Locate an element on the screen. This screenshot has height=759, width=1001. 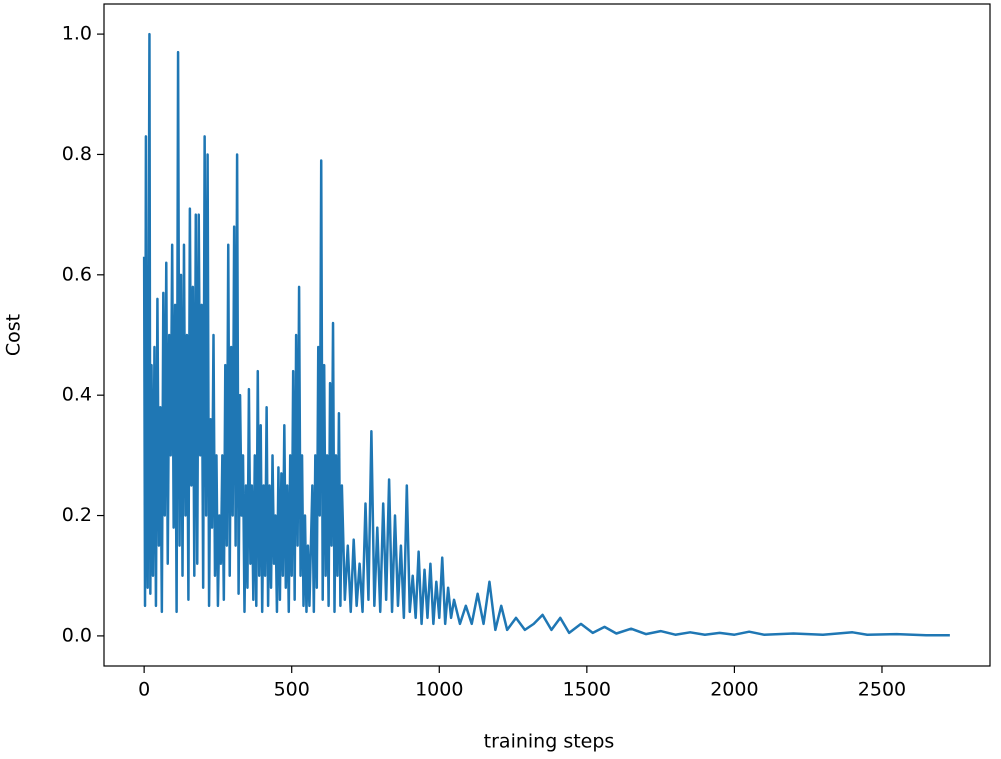
x-tick-label: 500 is located at coordinates (292, 690).